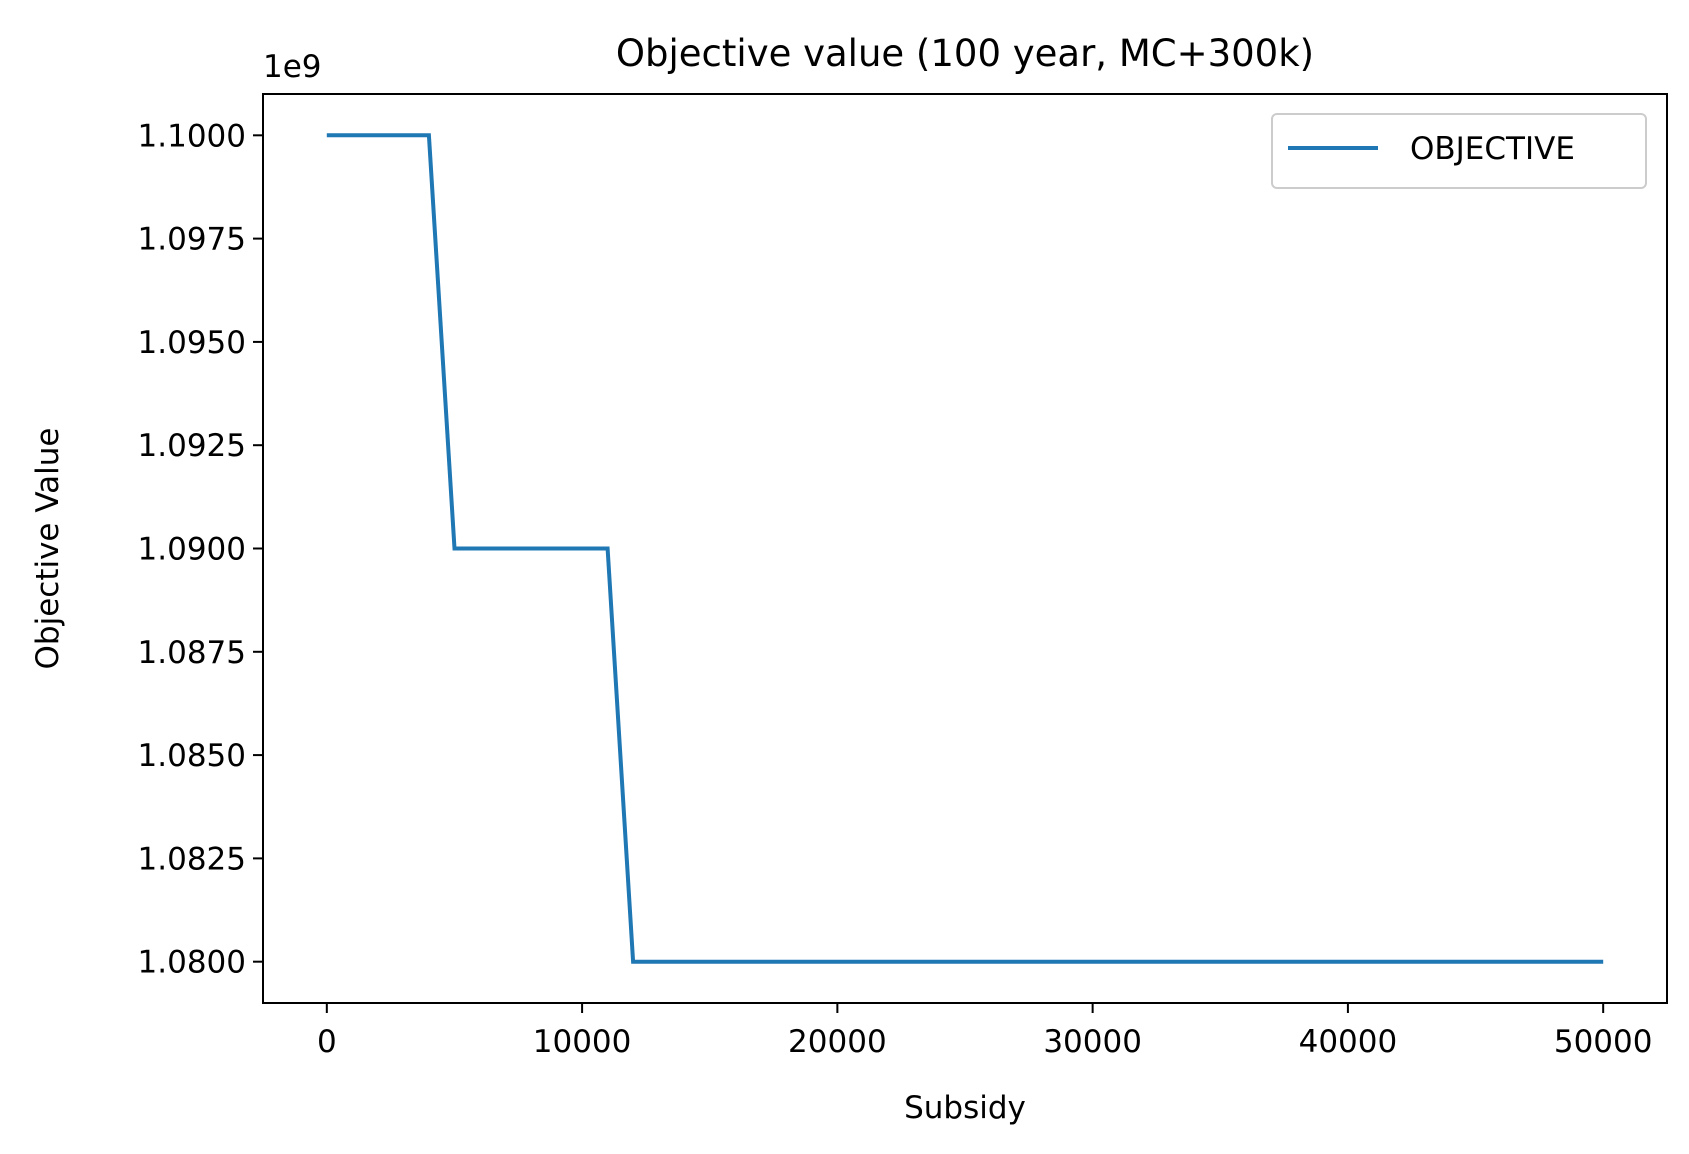 Image resolution: width=1689 pixels, height=1154 pixels. Describe the element at coordinates (192, 550) in the screenshot. I see `y-tick-label: 1.0900` at that location.